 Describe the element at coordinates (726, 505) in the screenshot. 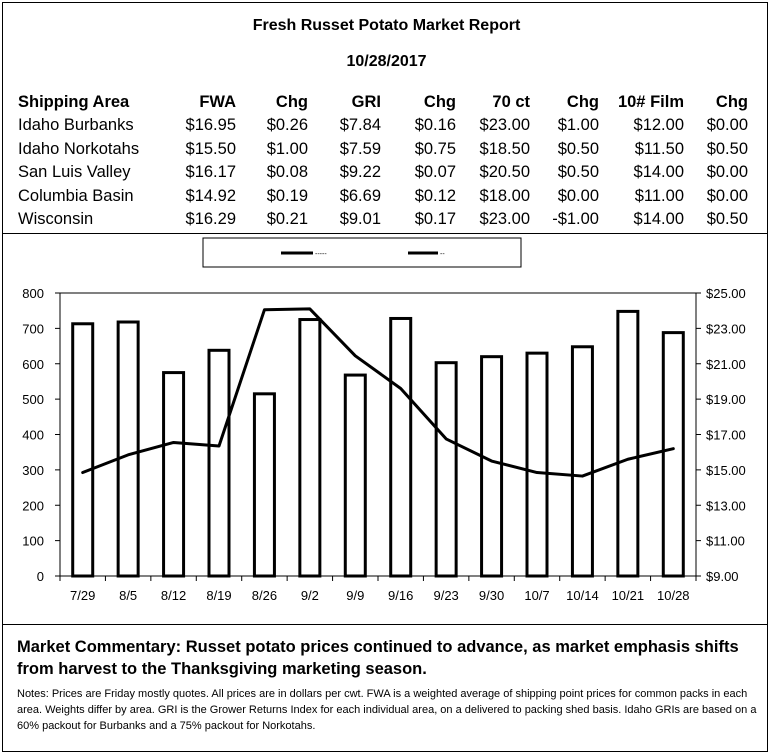

I see `y-right-tick-label: $13.00` at that location.